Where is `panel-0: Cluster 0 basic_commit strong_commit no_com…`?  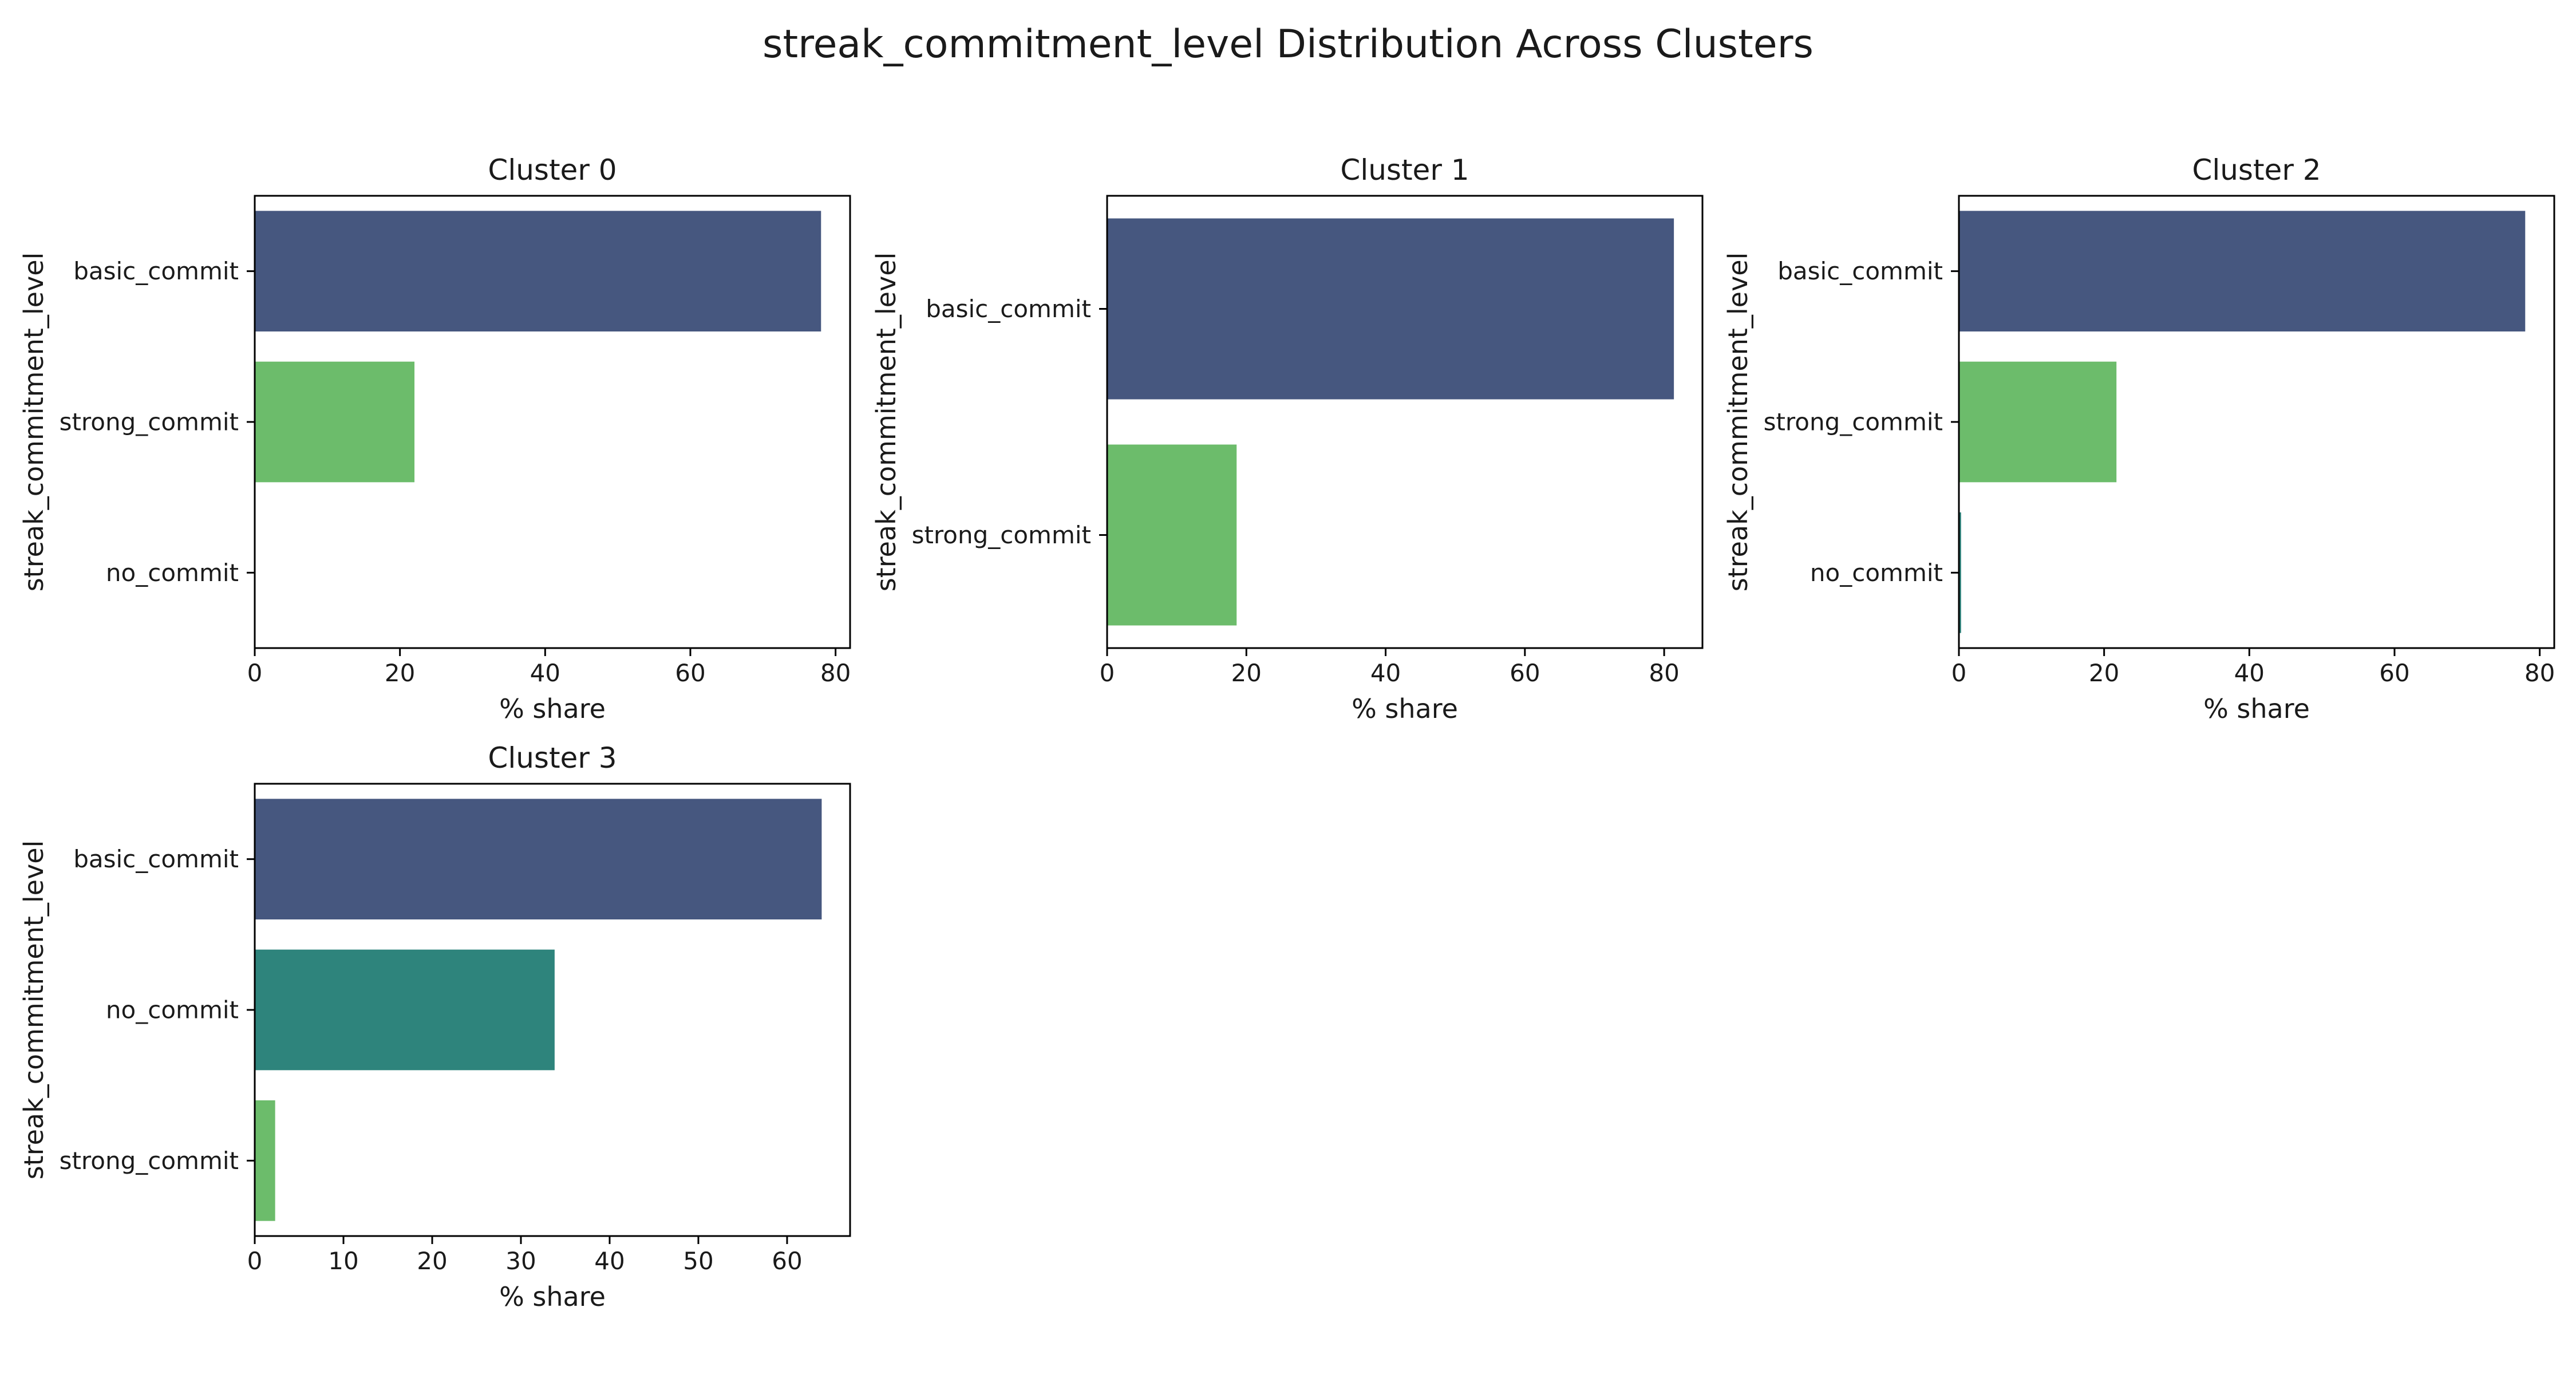 panel-0: Cluster 0 basic_commit strong_commit no_com… is located at coordinates (434, 438).